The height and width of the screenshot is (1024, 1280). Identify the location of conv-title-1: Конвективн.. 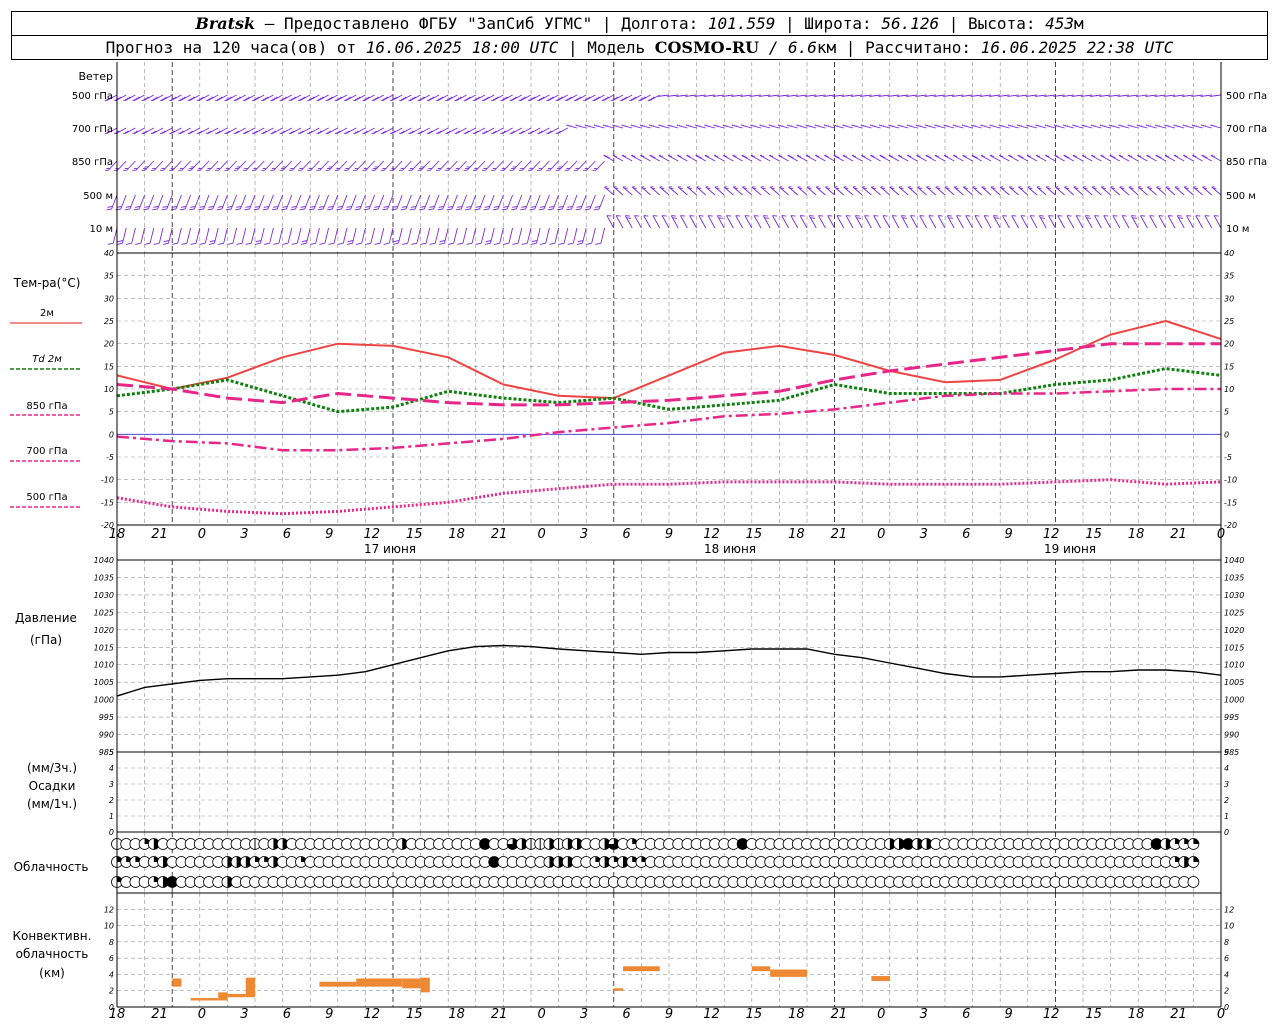
(52, 936).